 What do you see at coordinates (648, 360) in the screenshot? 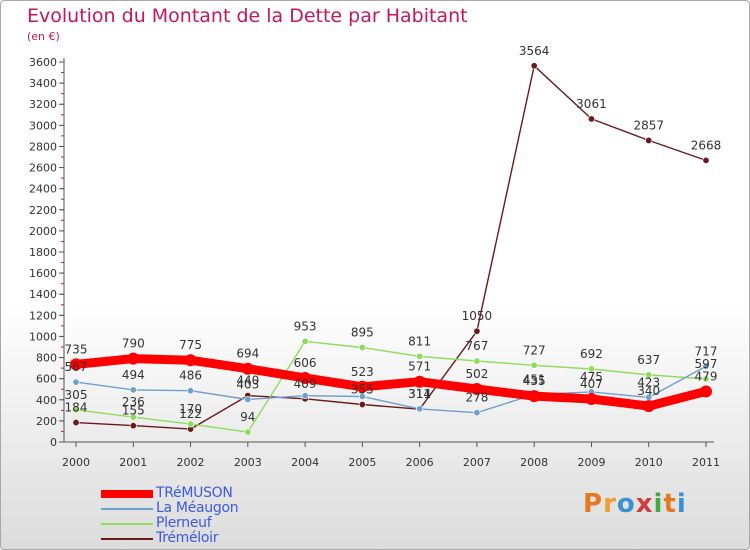
I see `data-label: 637` at bounding box center [648, 360].